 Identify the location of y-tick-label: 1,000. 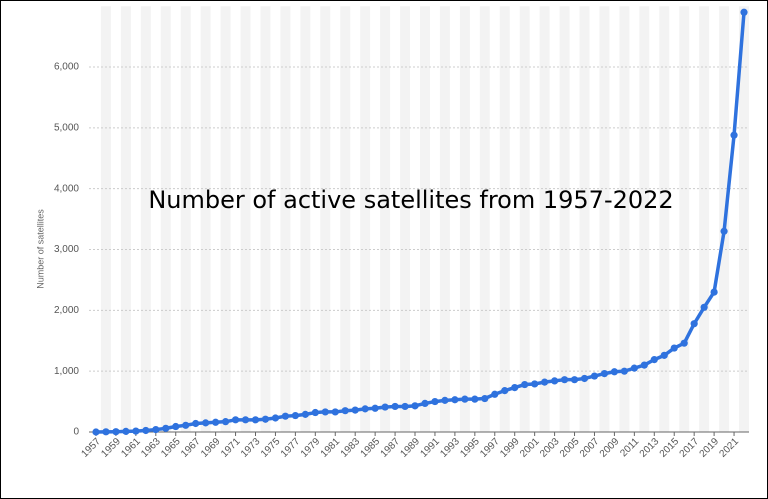
(66, 371).